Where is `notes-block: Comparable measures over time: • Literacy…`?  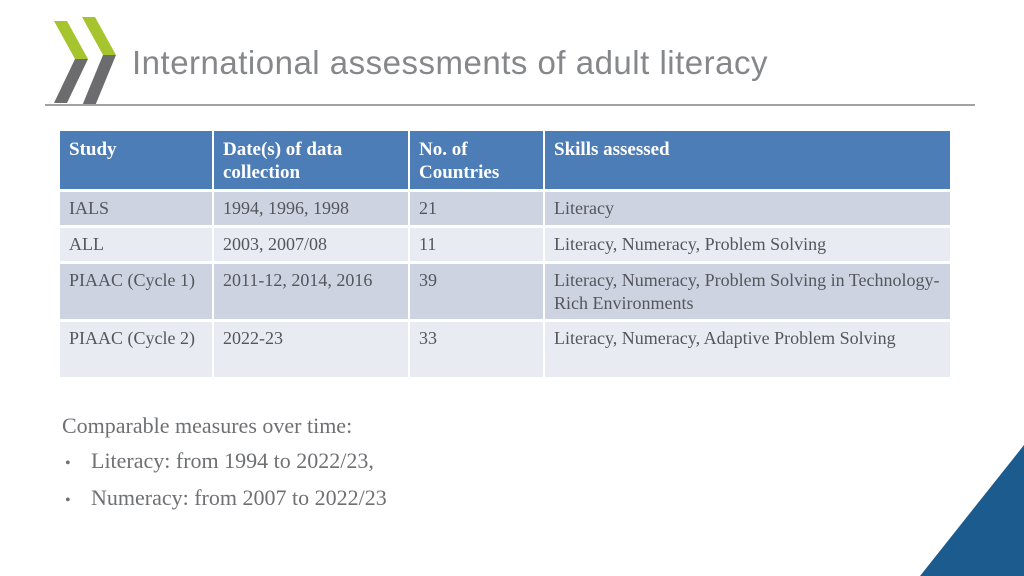
notes-block: Comparable measures over time: • Literacy… is located at coordinates (342, 463).